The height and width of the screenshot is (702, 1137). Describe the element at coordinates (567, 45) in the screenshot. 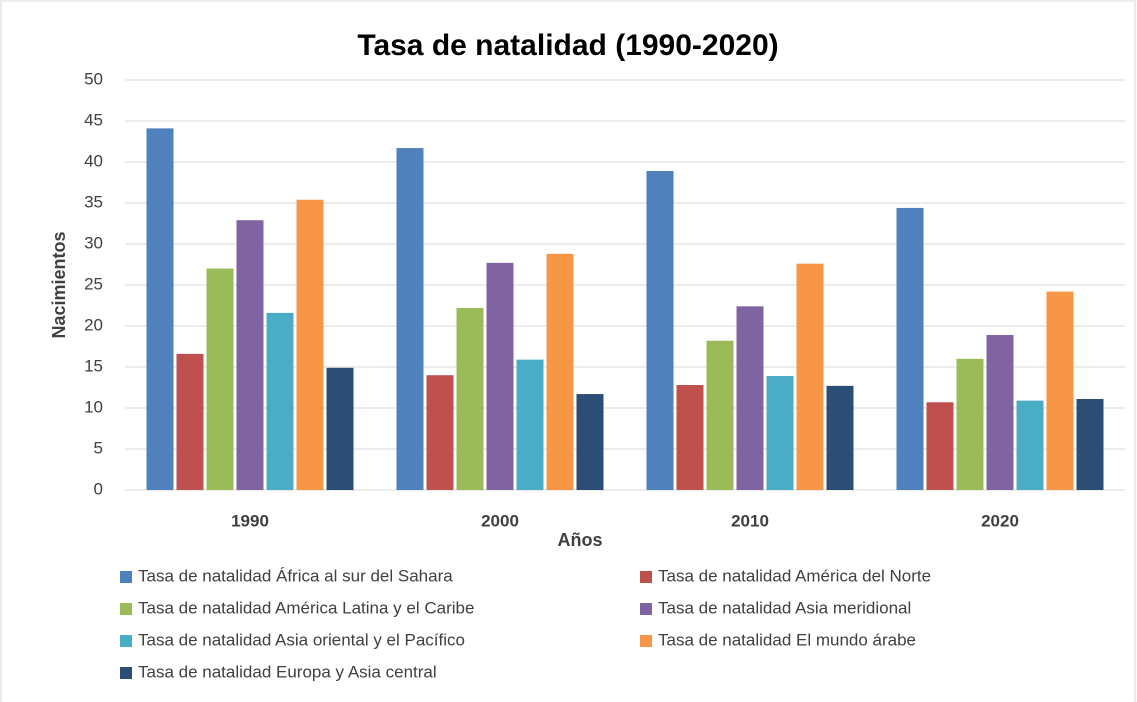

I see `chart-title: Tasa de natalidad (1990-2020)` at that location.